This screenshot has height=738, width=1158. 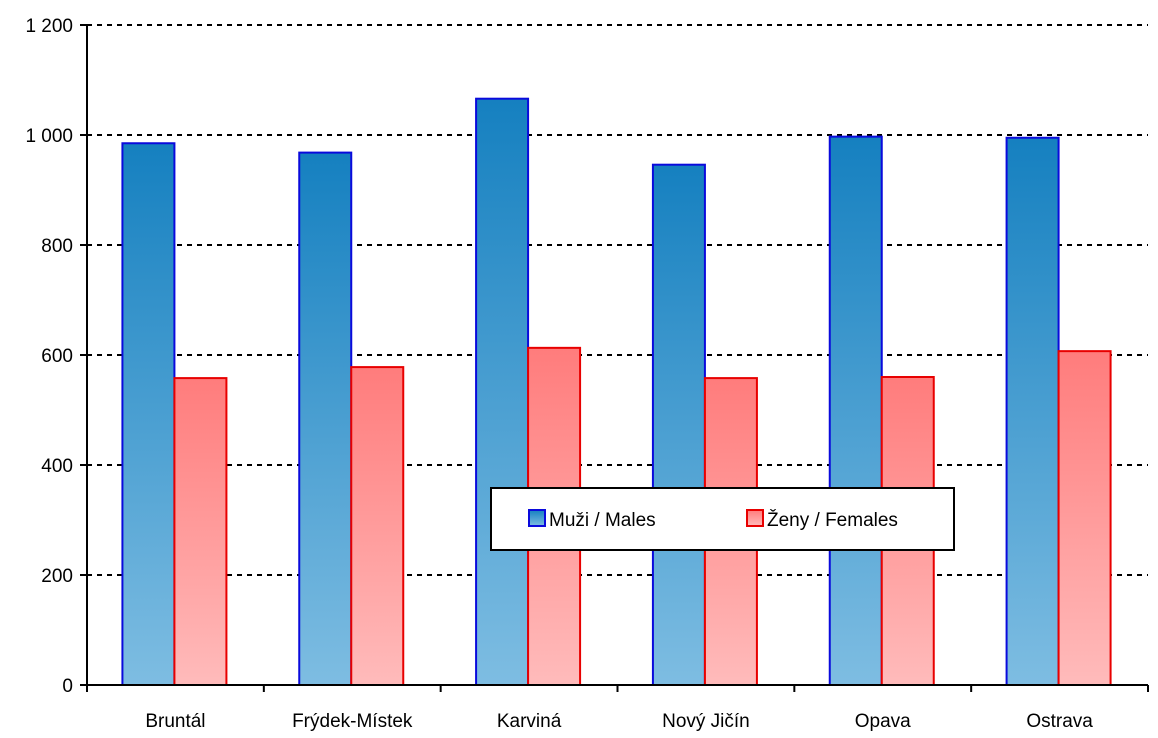 What do you see at coordinates (352, 721) in the screenshot?
I see `x-tick-label: Frýdek-Místek` at bounding box center [352, 721].